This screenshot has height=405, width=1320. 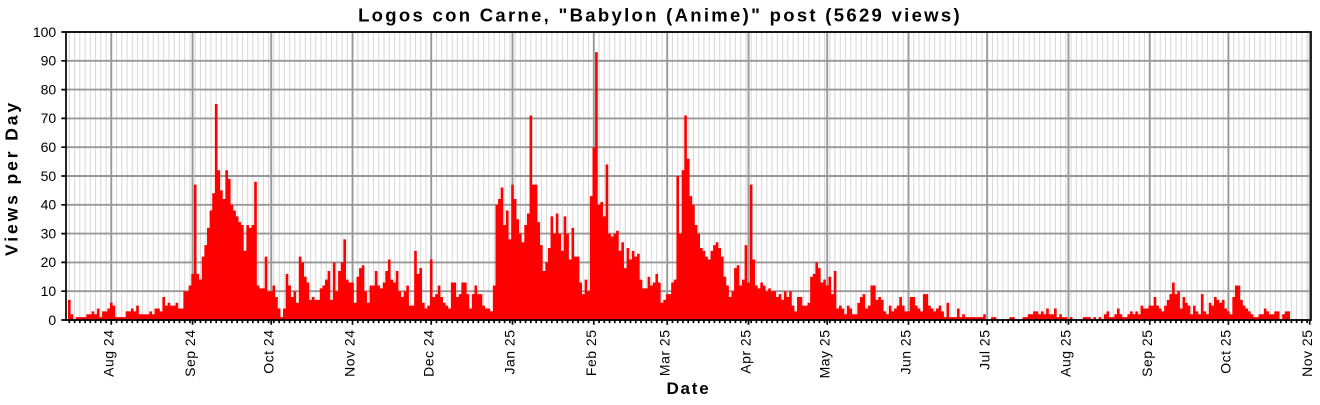 What do you see at coordinates (591, 353) in the screenshot?
I see `svg-text: Feb 25` at bounding box center [591, 353].